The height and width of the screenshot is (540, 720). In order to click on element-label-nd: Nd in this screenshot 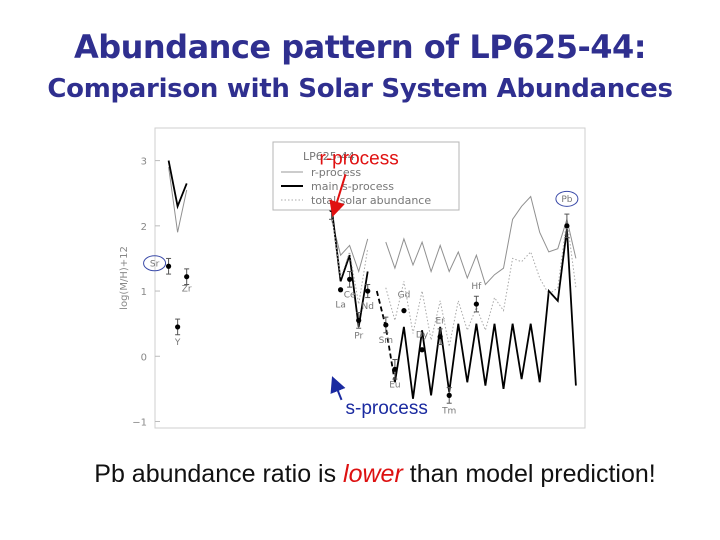, I will do `click(368, 307)`.